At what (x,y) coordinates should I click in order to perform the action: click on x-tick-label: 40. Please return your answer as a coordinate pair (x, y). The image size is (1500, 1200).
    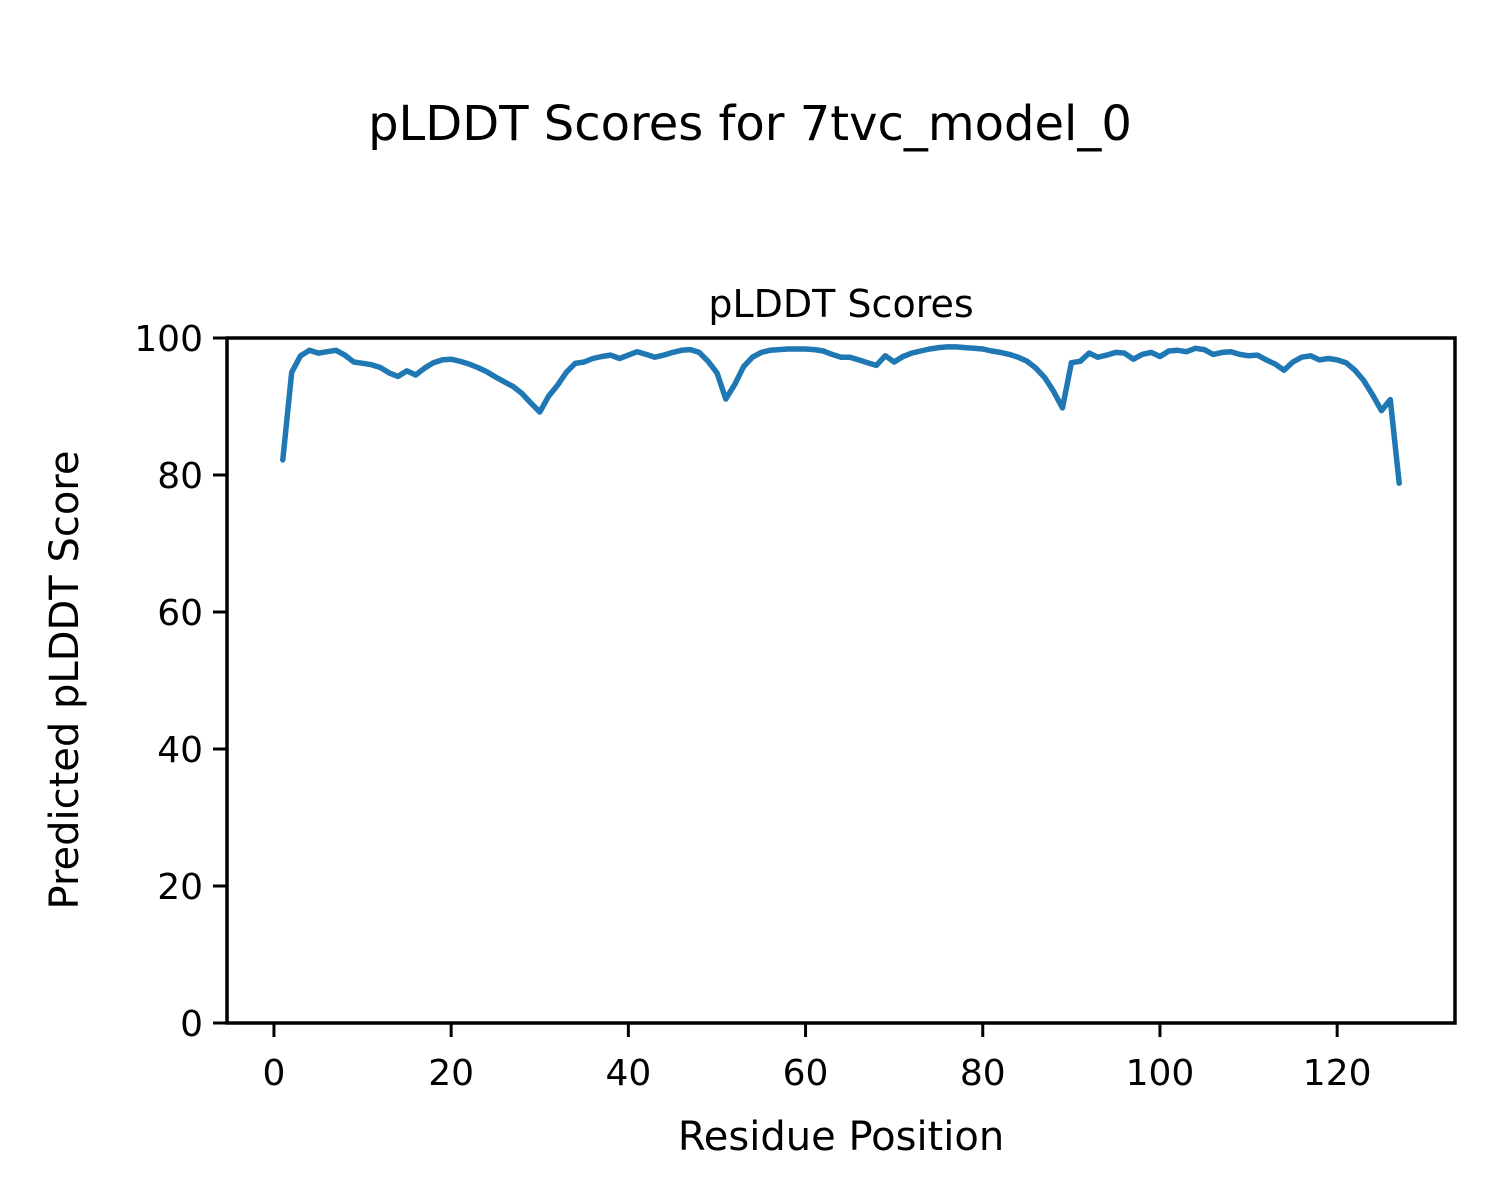
    Looking at the image, I should click on (628, 1073).